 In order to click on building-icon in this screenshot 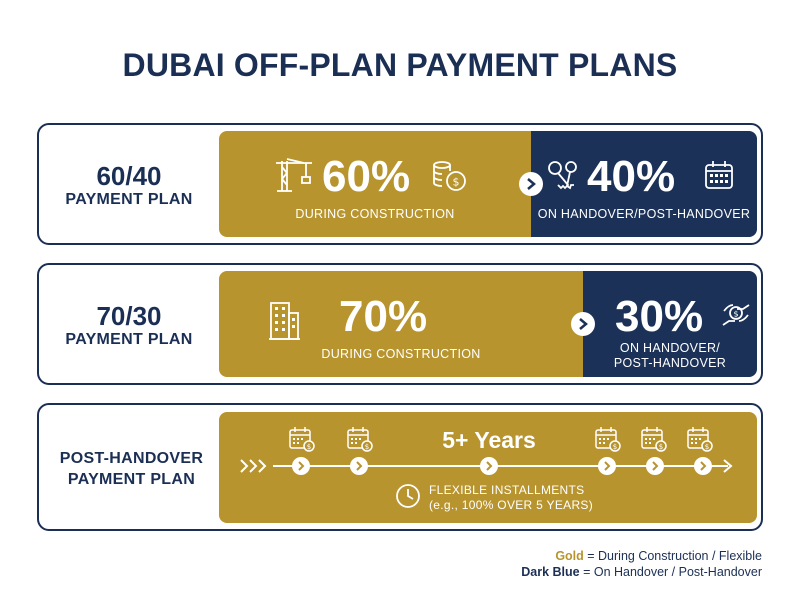, I will do `click(284, 321)`.